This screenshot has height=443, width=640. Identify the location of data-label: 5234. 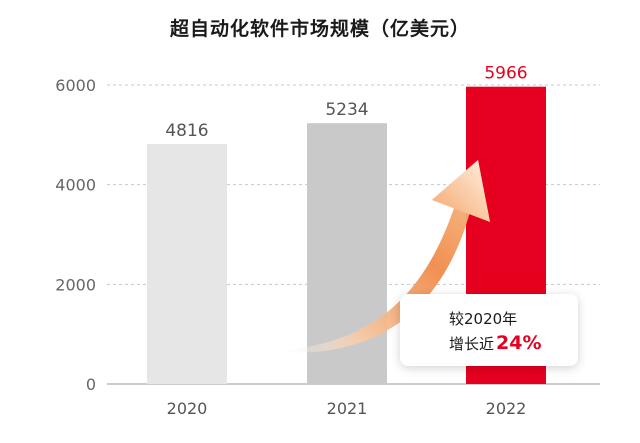
(346, 110).